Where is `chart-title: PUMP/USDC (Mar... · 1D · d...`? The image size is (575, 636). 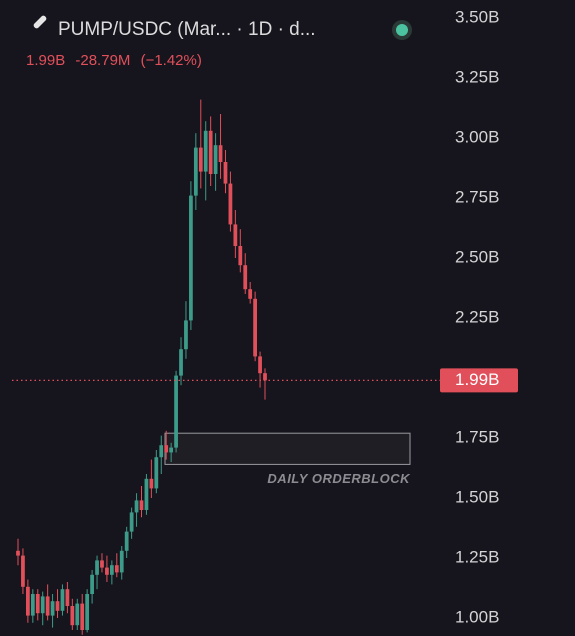
chart-title: PUMP/USDC (Mar... · 1D · d... is located at coordinates (187, 29).